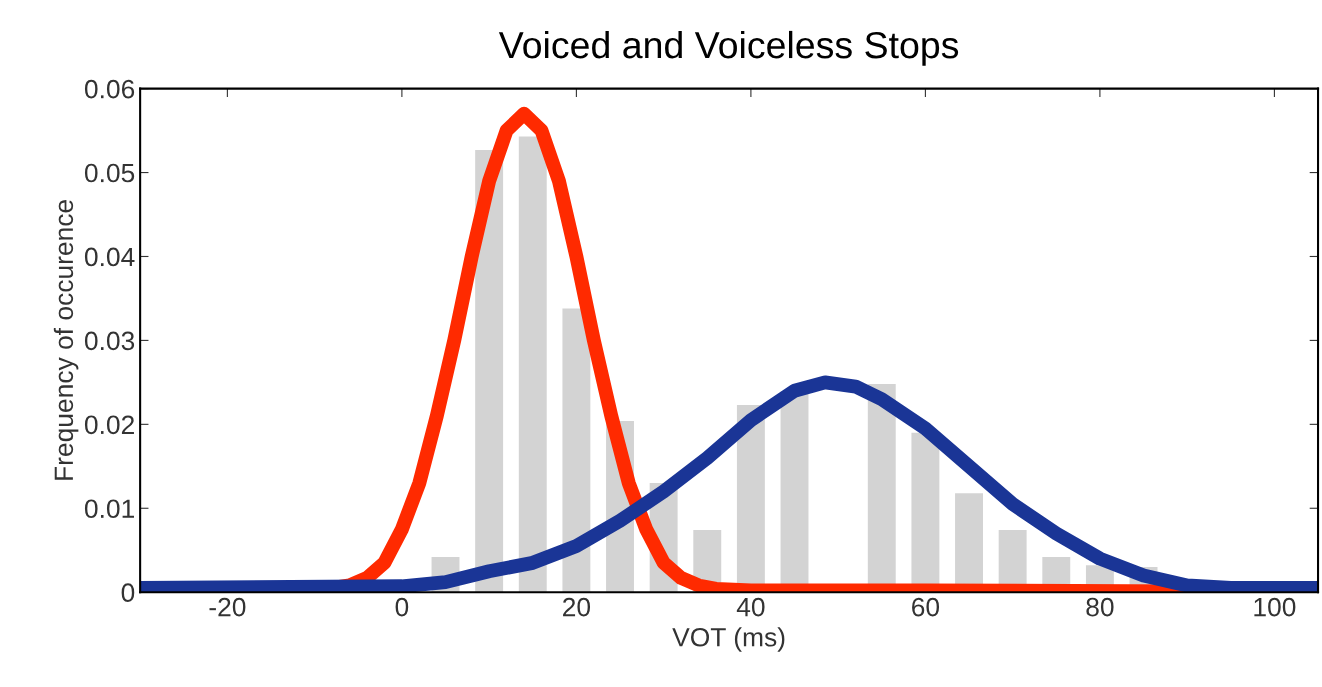 The width and height of the screenshot is (1322, 687). What do you see at coordinates (109, 173) in the screenshot?
I see `y-tick-label: 0.05` at bounding box center [109, 173].